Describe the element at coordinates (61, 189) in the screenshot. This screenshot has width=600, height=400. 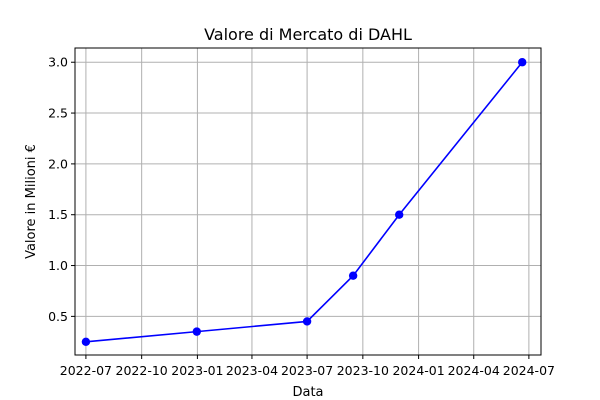
I see `y-axis: 0.5 1.0 1.5 2.0 2.5 3.0` at that location.